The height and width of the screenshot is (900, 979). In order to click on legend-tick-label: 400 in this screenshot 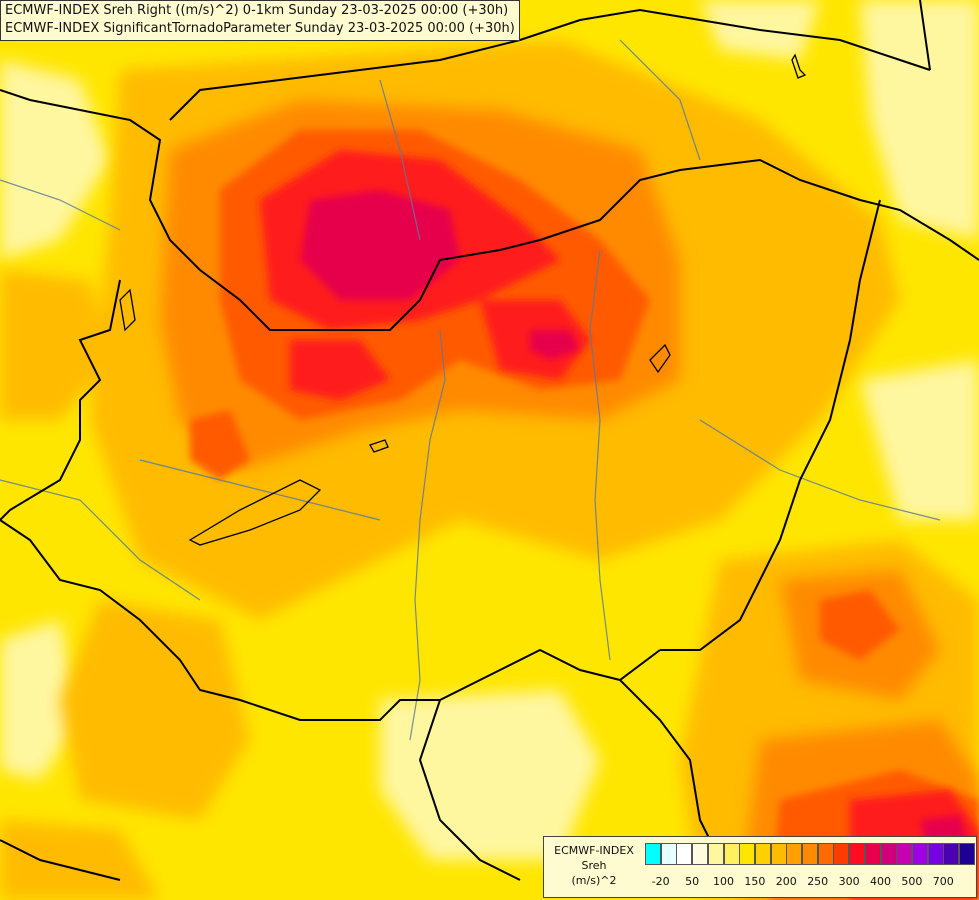, I will do `click(880, 881)`.